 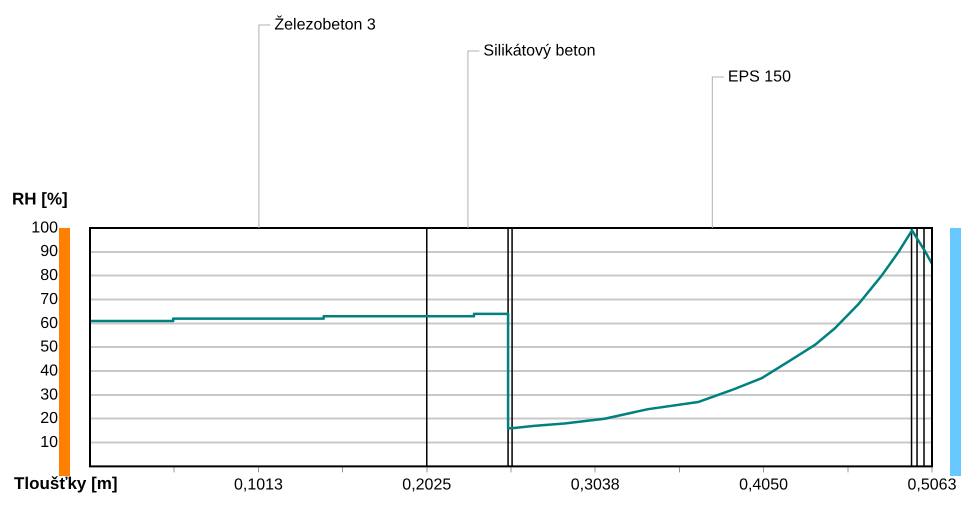 I want to click on y-tick-label: 20, so click(x=49, y=419).